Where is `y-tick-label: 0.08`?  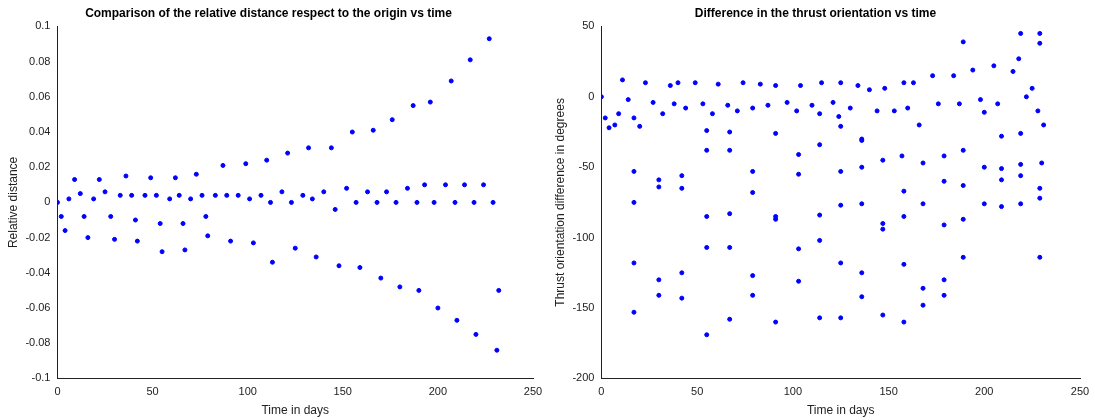 y-tick-label: 0.08 is located at coordinates (40, 60).